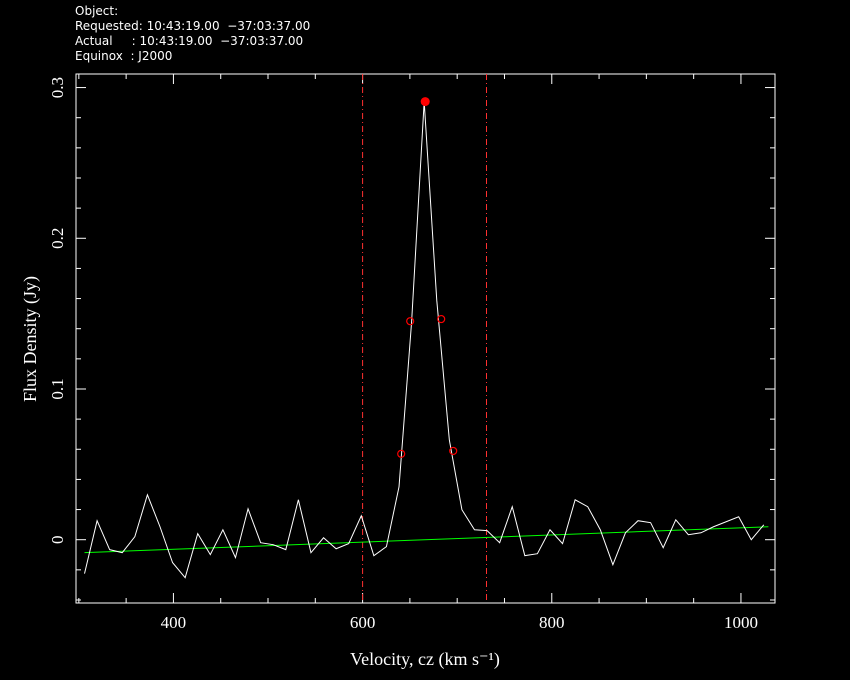 The image size is (850, 680). I want to click on x-tick-label: 800, so click(552, 622).